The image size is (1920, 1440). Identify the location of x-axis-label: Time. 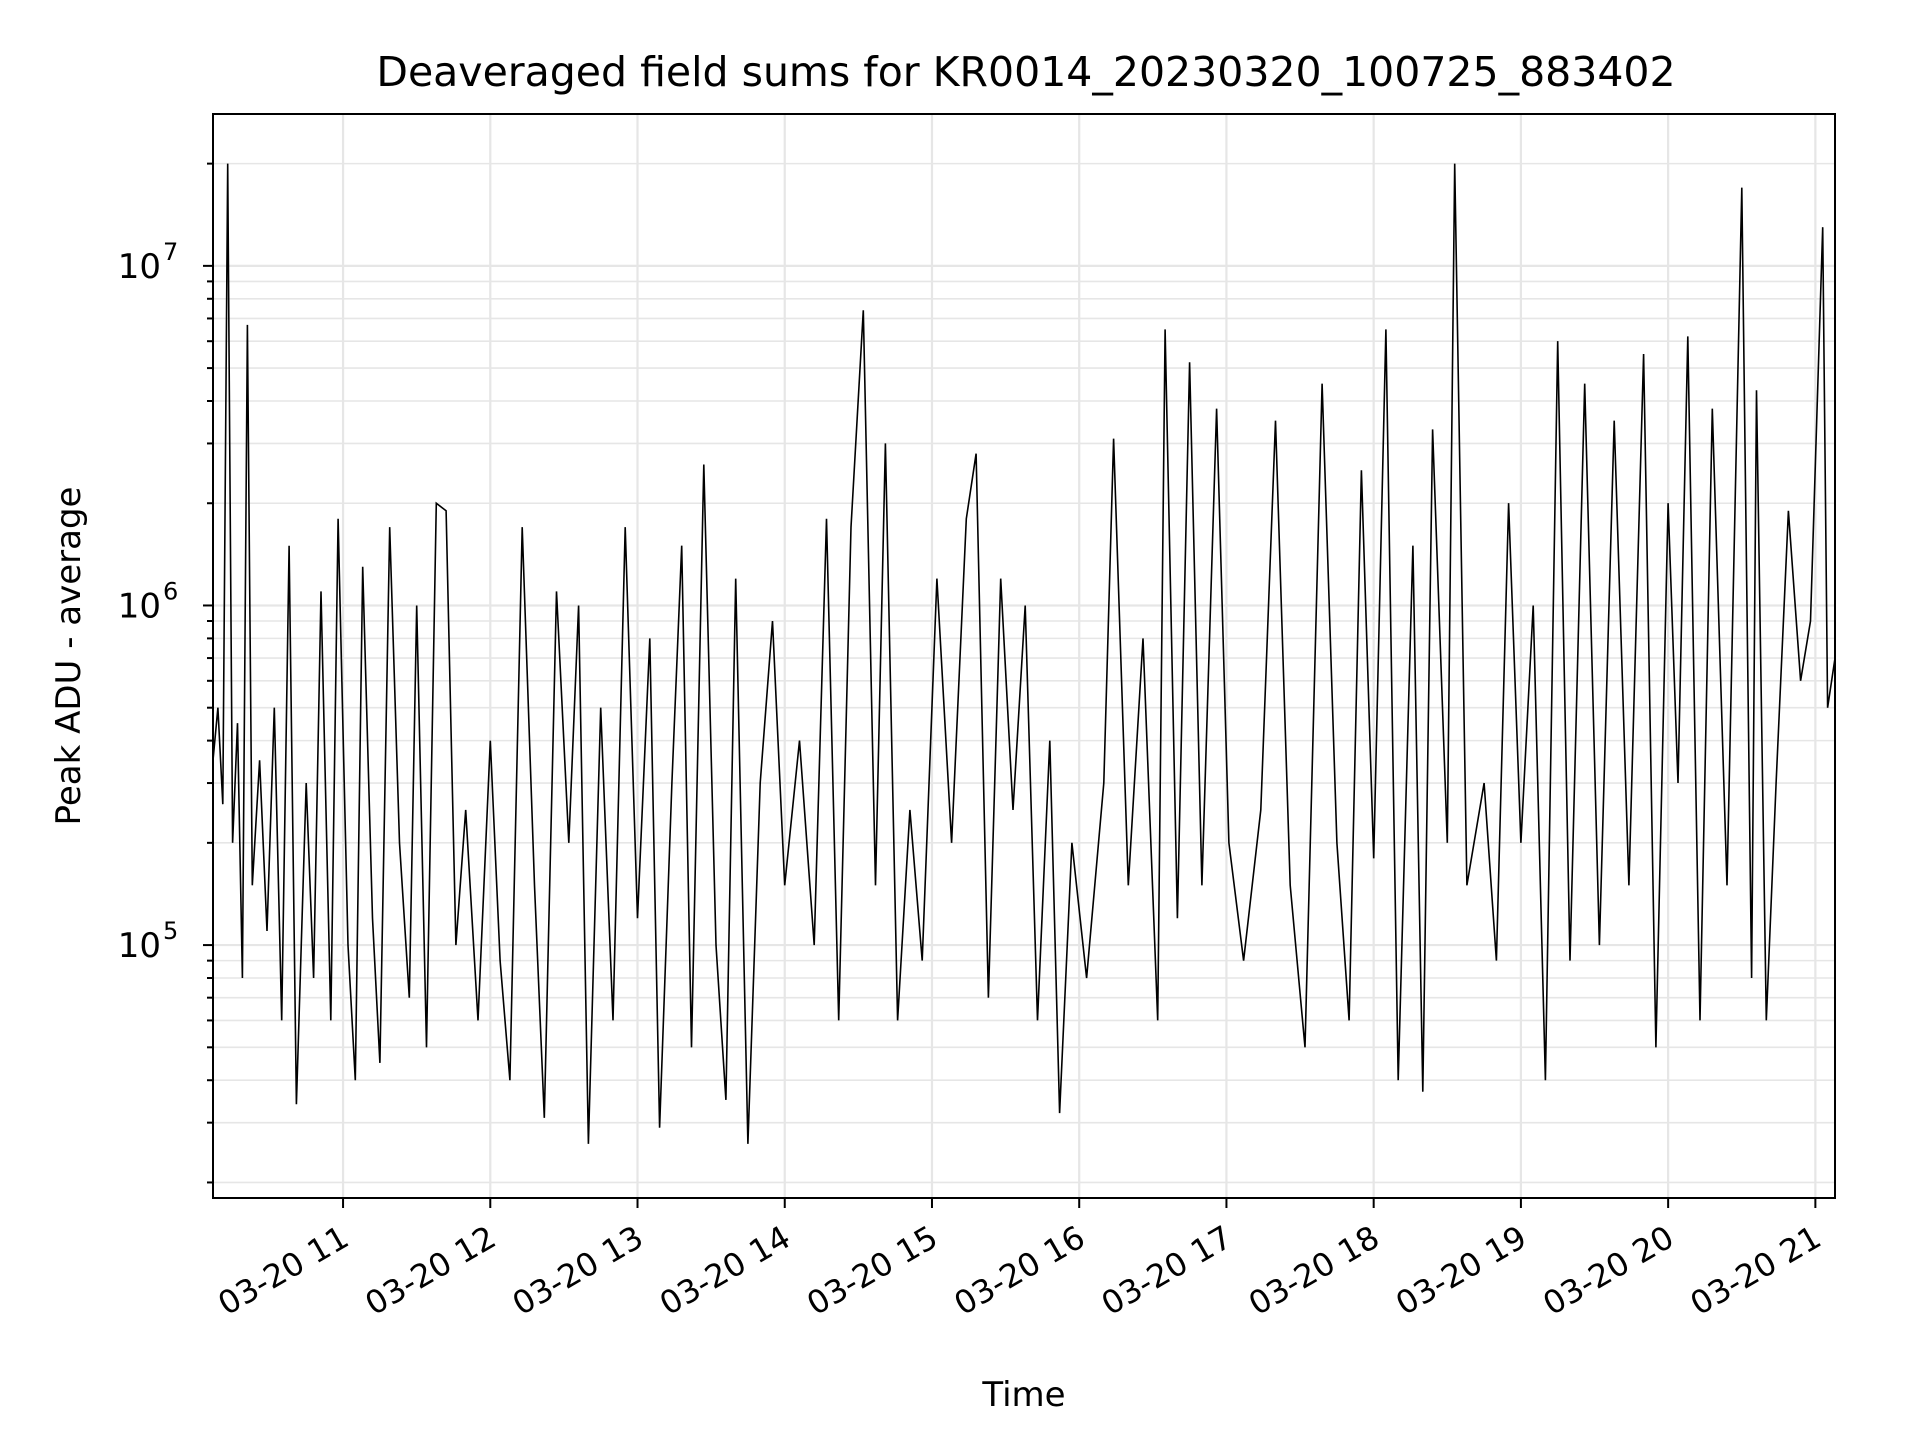
(1023, 1395).